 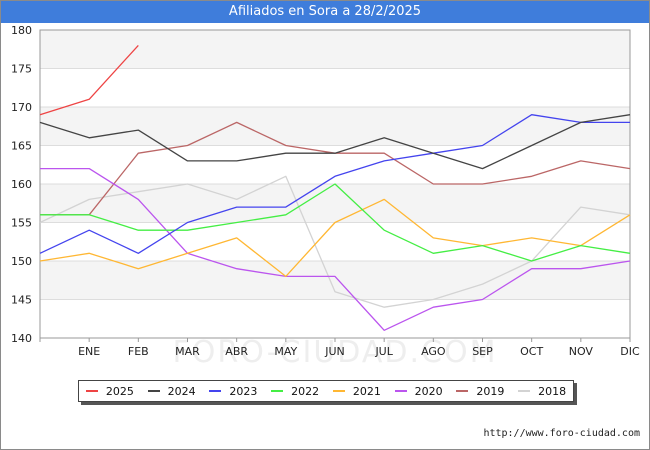 I want to click on x-tick-label: MAY, so click(x=285, y=351).